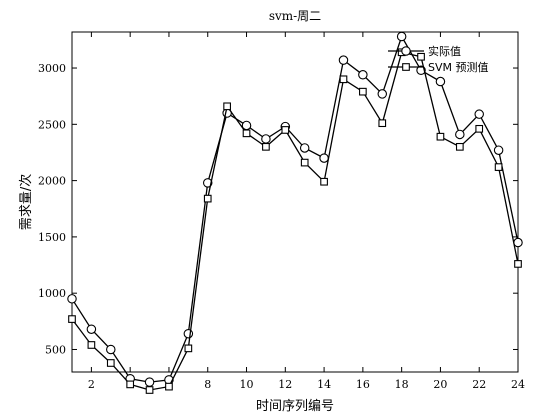 The image size is (560, 420). I want to click on chart-title: svm-周二, so click(295, 16).